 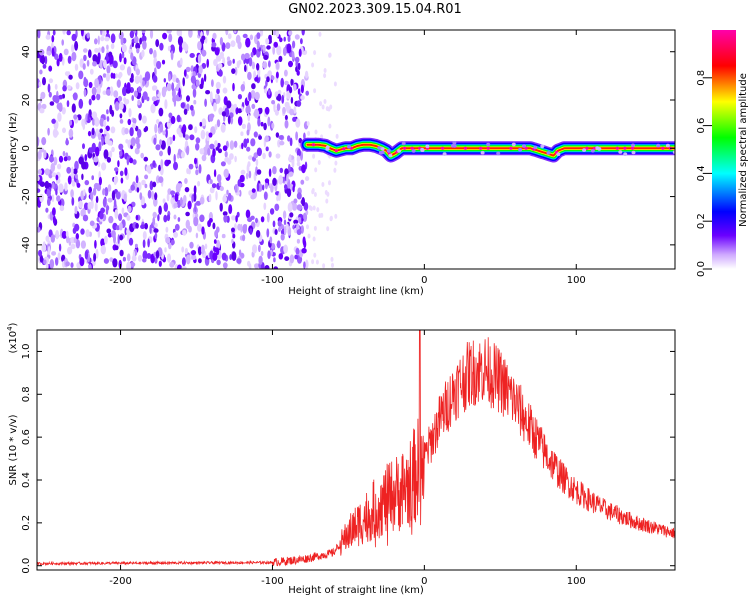 What do you see at coordinates (26, 523) in the screenshot?
I see `y-tick-label: 0.2` at bounding box center [26, 523].